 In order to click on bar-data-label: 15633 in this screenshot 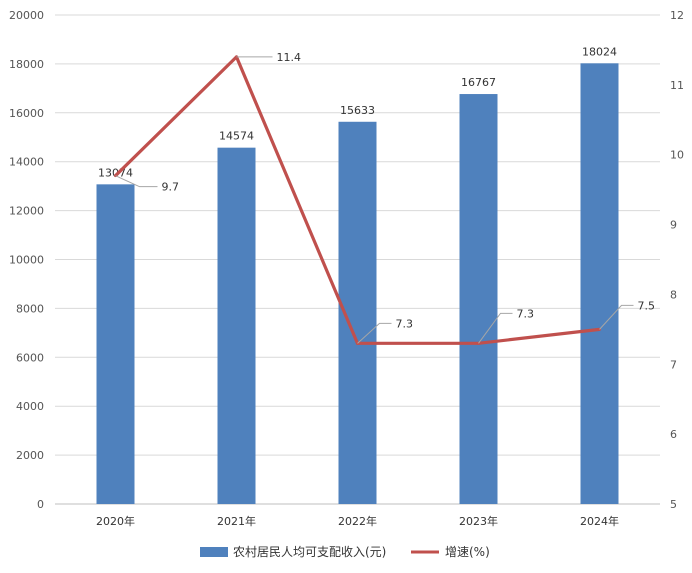, I will do `click(357, 110)`.